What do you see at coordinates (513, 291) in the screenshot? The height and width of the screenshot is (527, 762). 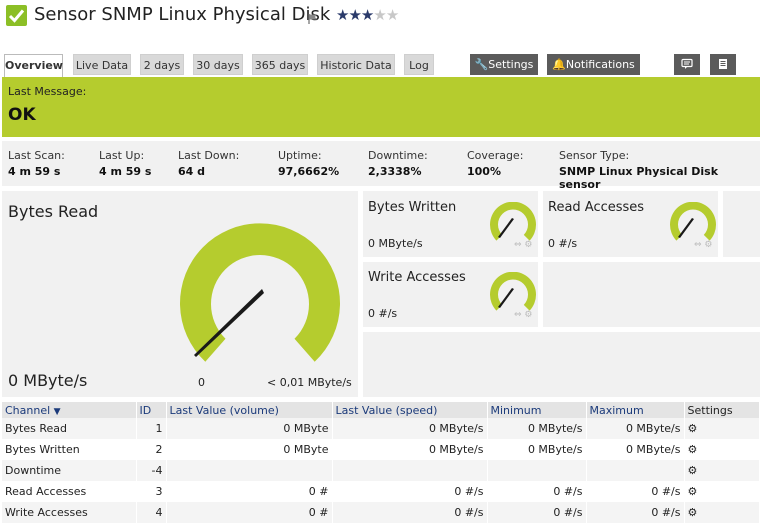 I see `small-gauge-write-accesses` at bounding box center [513, 291].